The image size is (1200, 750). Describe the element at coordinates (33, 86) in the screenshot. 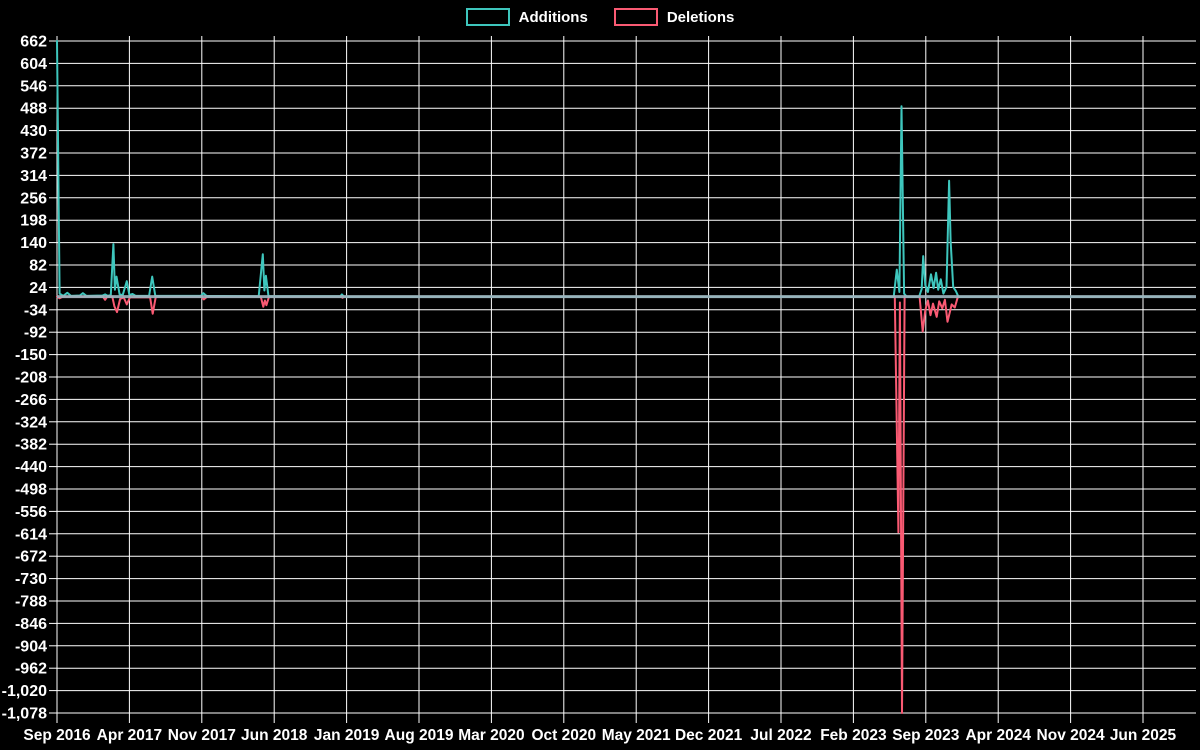

I see `y-tick-label: 546` at that location.